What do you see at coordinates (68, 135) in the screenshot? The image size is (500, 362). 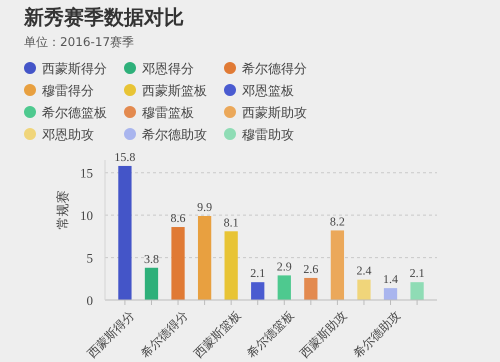 I see `legend-label: 邓恩助攻` at bounding box center [68, 135].